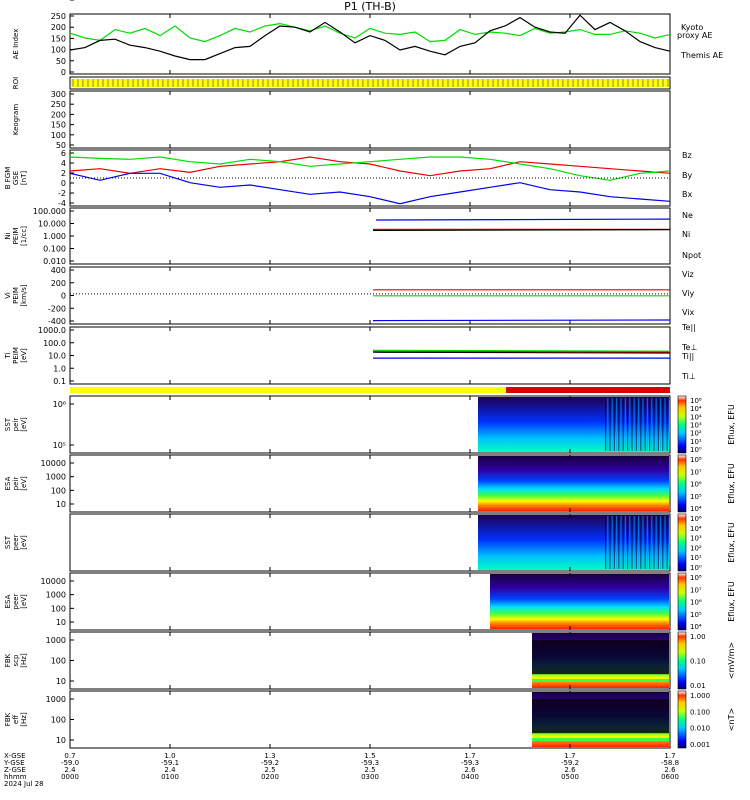 The width and height of the screenshot is (750, 800). I want to click on ti-ytick-label: 1000.0, so click(52, 330).